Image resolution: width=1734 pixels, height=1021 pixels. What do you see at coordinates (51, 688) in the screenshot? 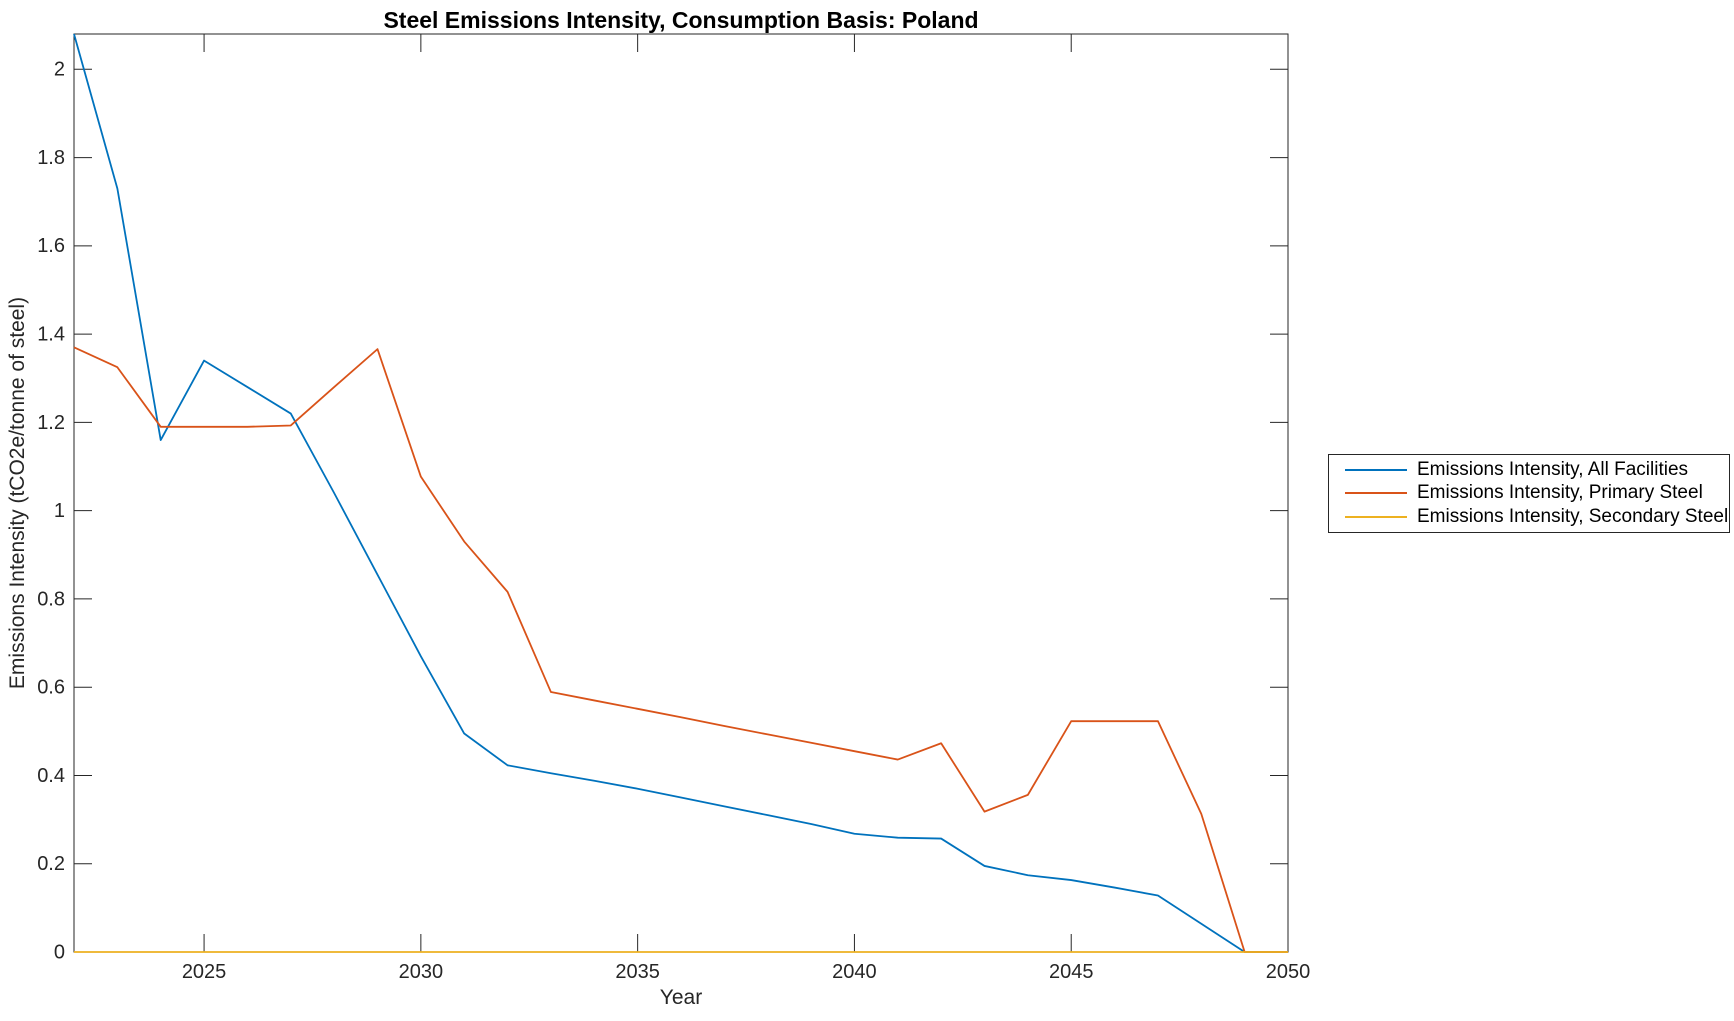
I see `y-tick-label: 0.6` at bounding box center [51, 688].